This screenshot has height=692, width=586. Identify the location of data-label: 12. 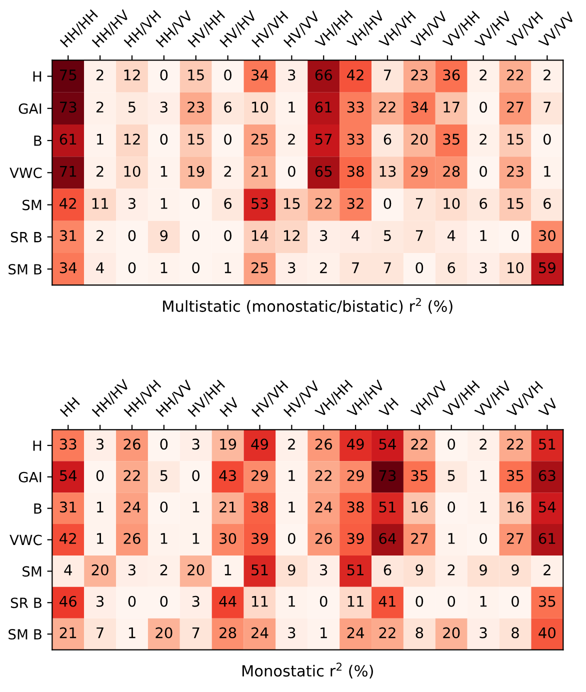
(132, 139).